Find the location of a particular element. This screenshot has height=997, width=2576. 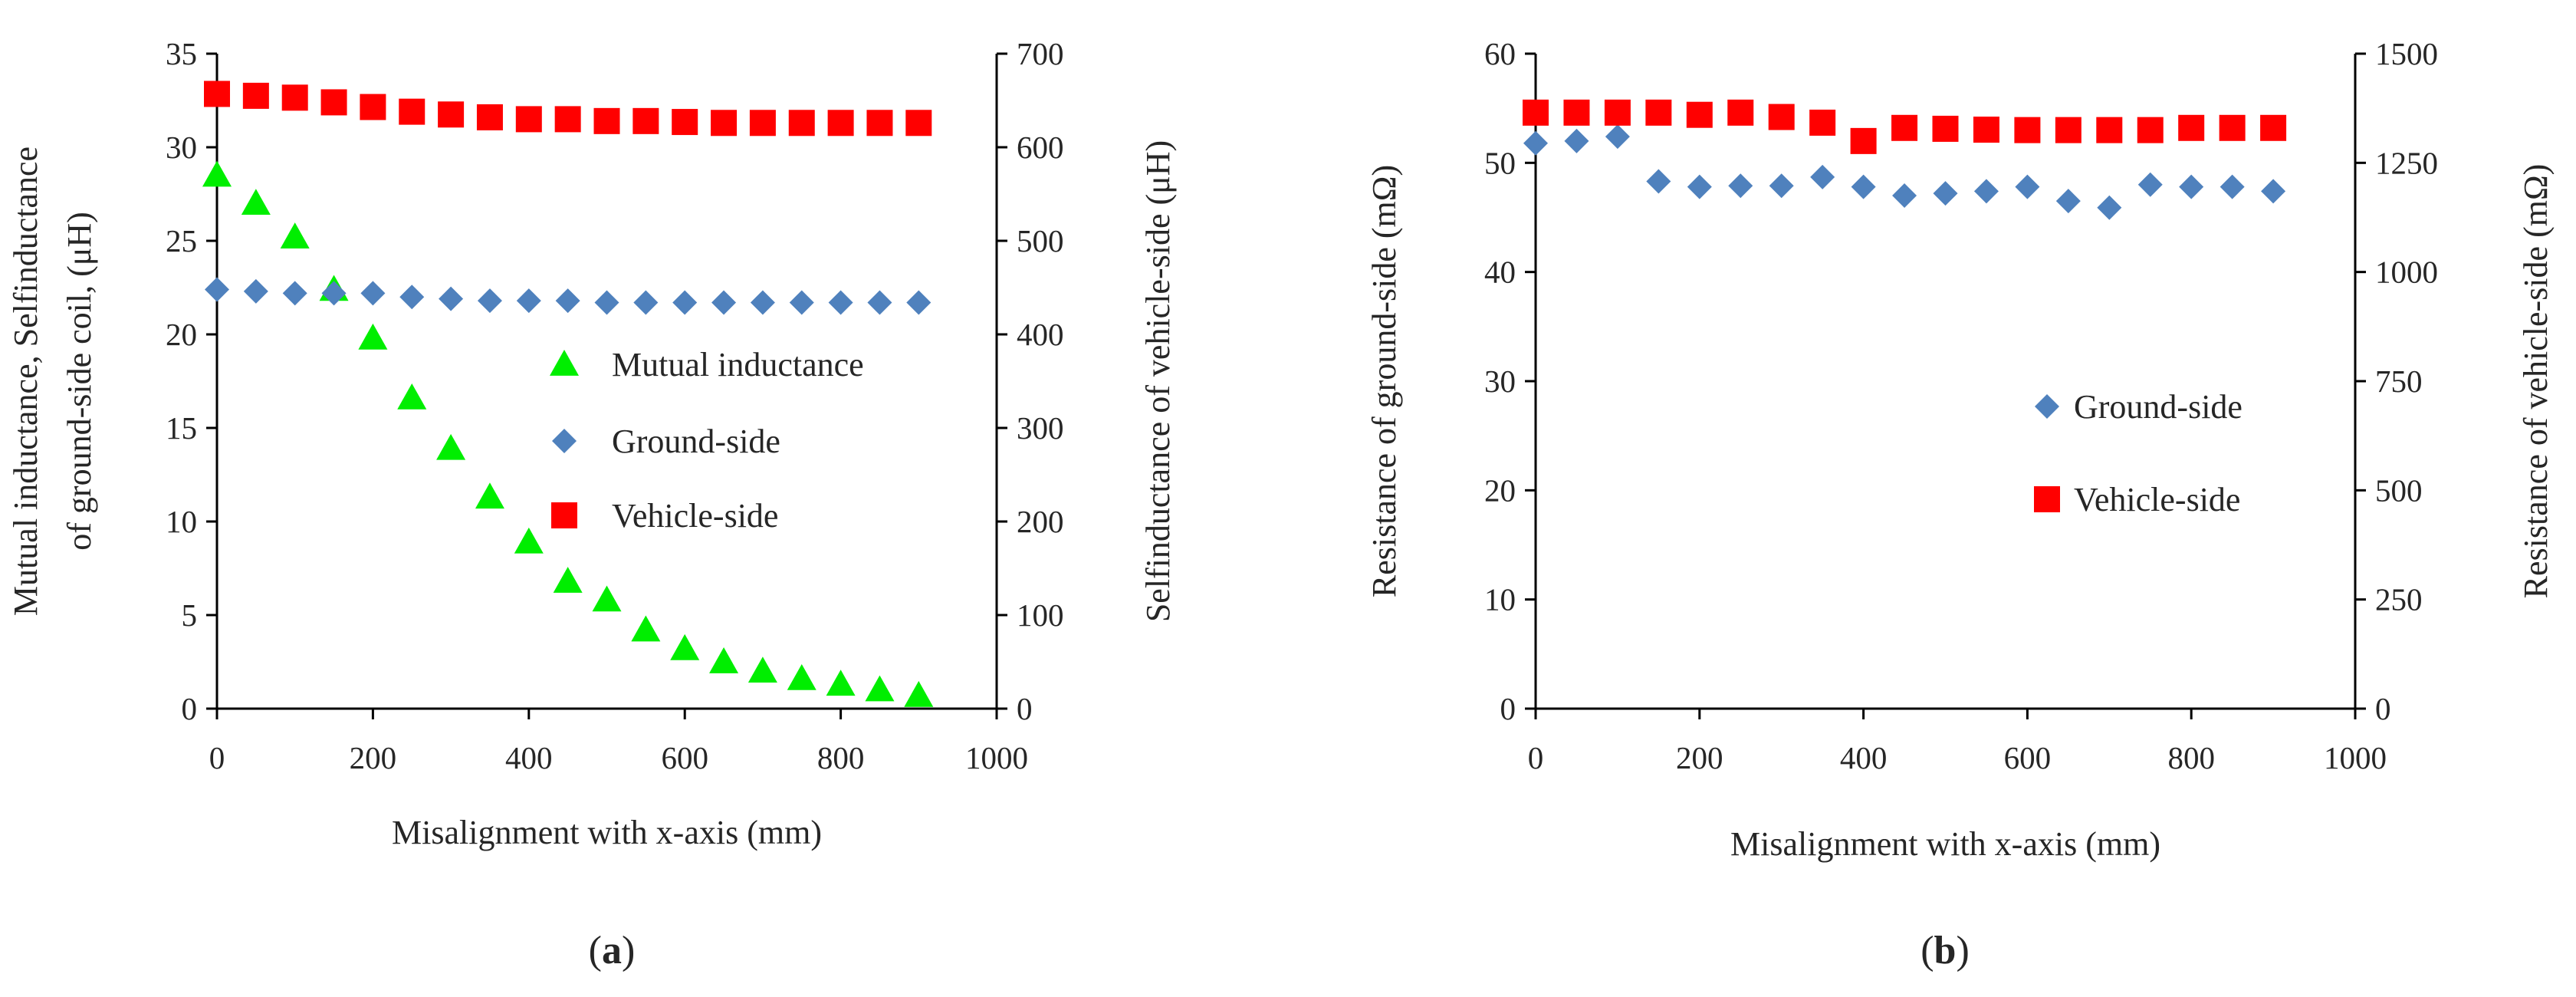

series-ground-side is located at coordinates (568, 296).